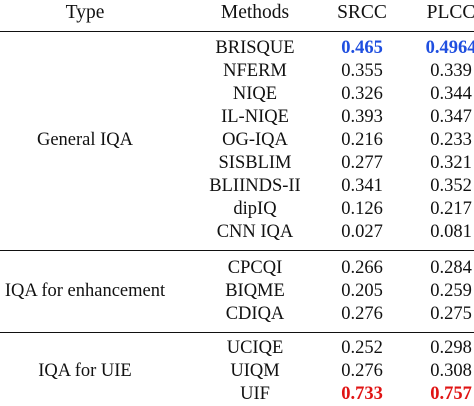 The width and height of the screenshot is (474, 406). Describe the element at coordinates (362, 12) in the screenshot. I see `header-srcc: SRCC` at that location.